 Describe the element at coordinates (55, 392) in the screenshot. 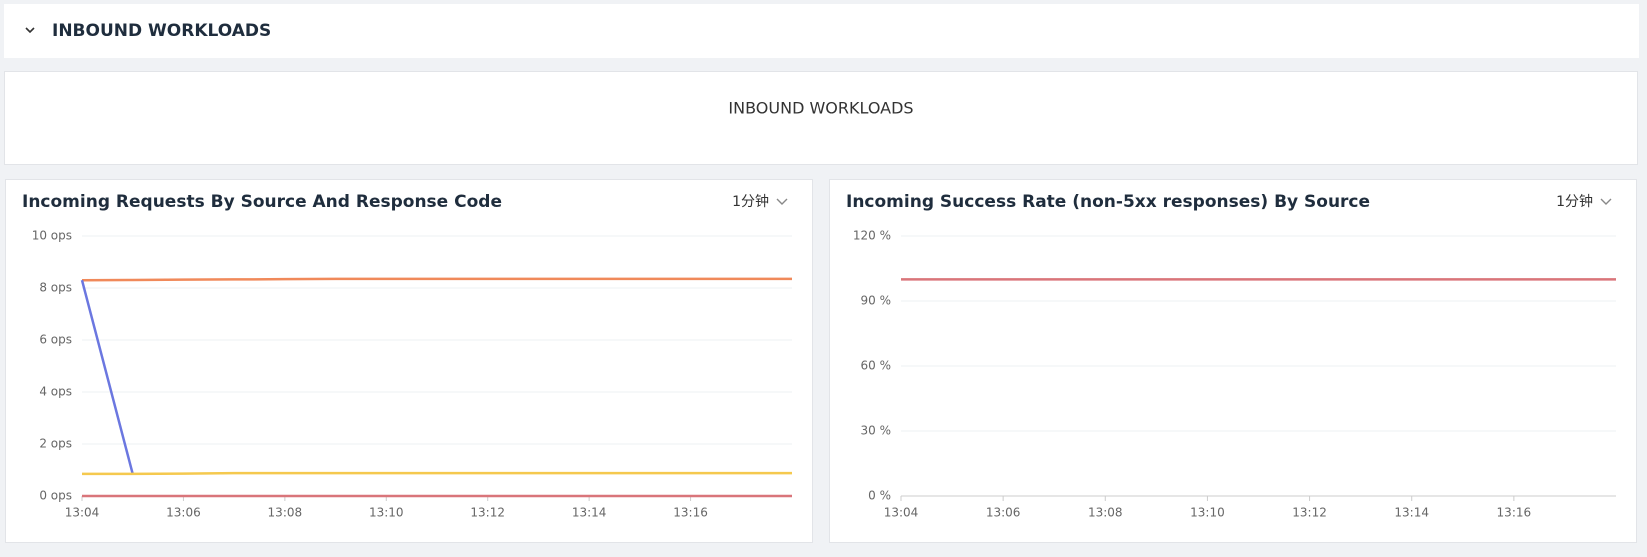

I see `y-tick-label: 4 ops` at that location.